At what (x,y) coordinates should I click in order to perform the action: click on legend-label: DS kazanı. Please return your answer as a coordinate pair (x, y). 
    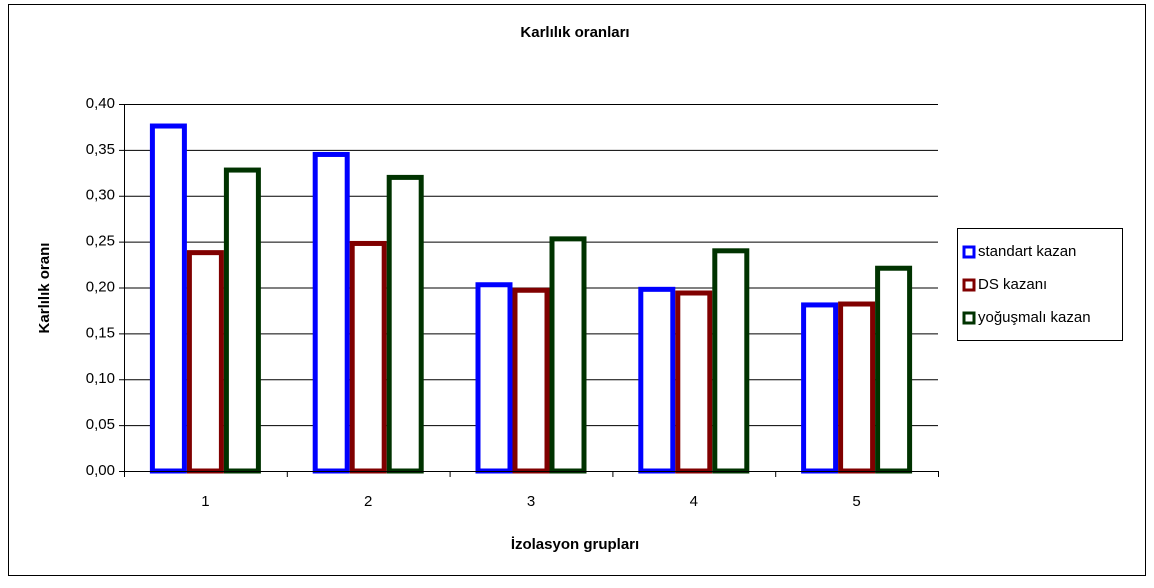
    Looking at the image, I should click on (1012, 284).